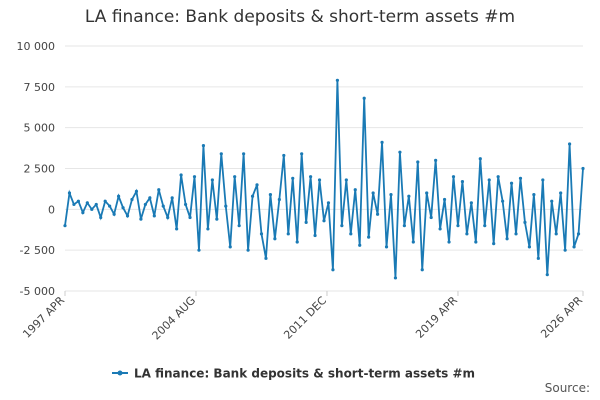 The image size is (600, 400). What do you see at coordinates (174, 318) in the screenshot?
I see `x-tick-label: 2004 AUG` at bounding box center [174, 318].